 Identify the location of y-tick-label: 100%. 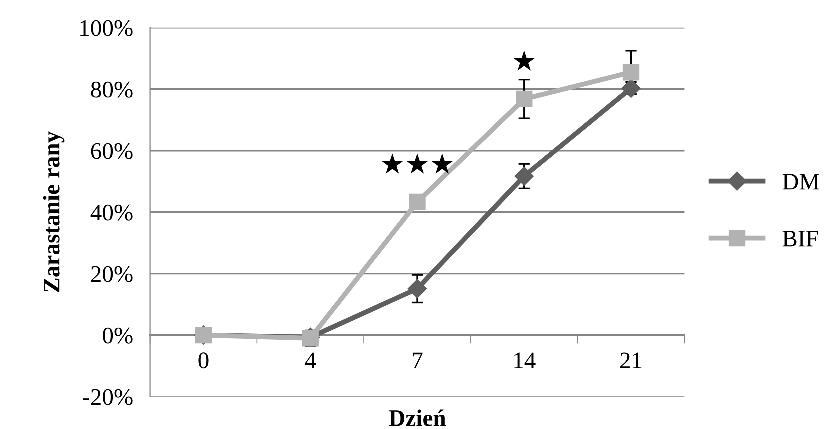
(106, 28).